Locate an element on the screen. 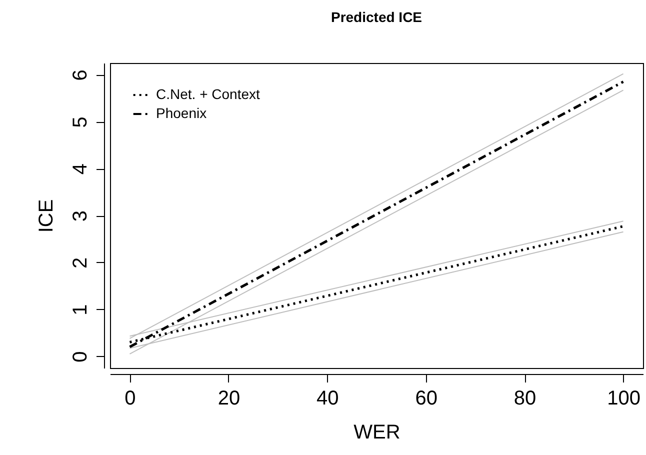 The height and width of the screenshot is (455, 646). x-tick-label: 40 is located at coordinates (327, 399).